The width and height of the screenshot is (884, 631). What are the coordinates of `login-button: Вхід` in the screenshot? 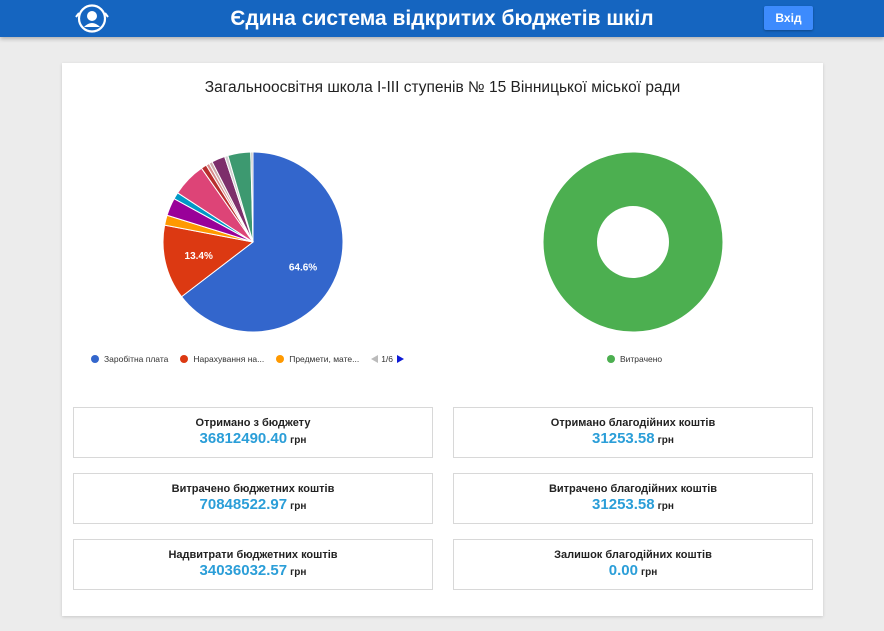 It's located at (788, 18).